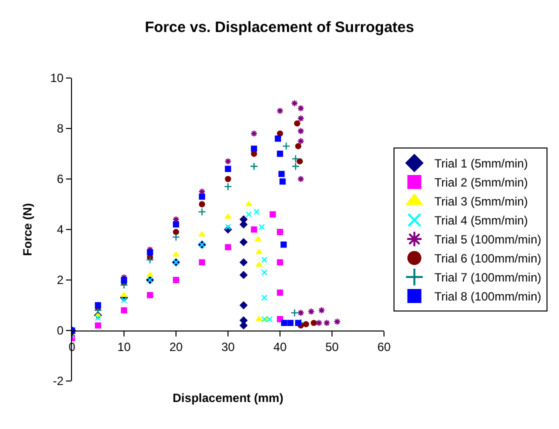  I want to click on legend-label: Trial 8 (100mm/min), so click(488, 297).